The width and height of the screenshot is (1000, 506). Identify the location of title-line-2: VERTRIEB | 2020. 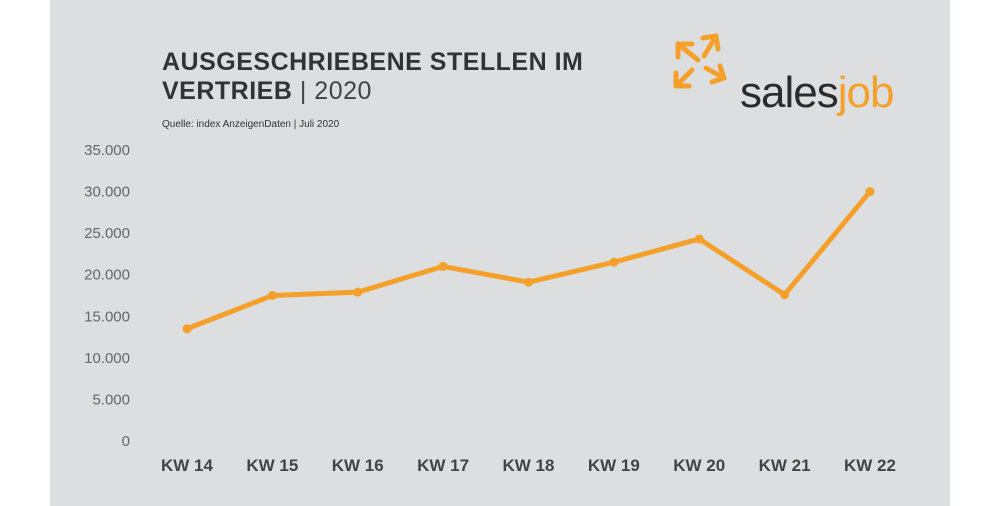
(372, 91).